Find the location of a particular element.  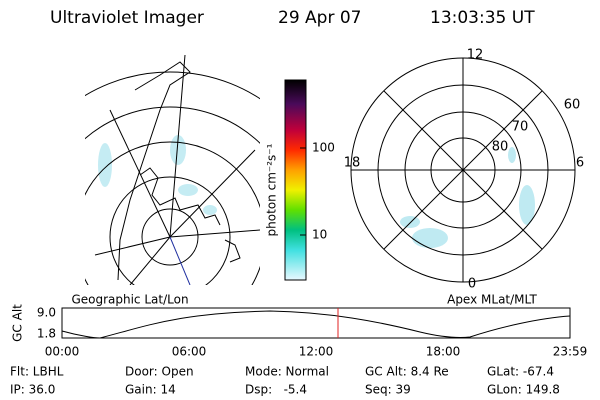

status-field: IP: 36.0 is located at coordinates (32, 390).